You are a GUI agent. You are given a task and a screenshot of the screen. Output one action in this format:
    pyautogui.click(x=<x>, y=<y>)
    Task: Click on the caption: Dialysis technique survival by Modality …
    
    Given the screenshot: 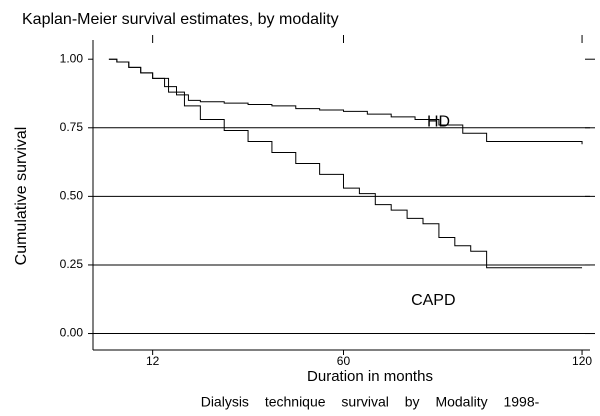 What is the action you would take?
    pyautogui.click(x=370, y=402)
    